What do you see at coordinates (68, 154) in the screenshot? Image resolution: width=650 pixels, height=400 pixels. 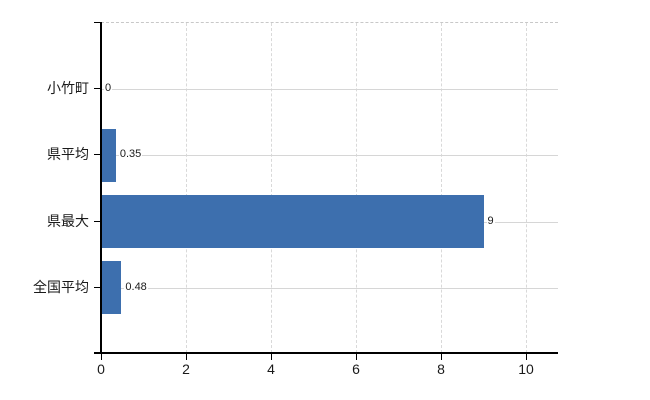 I see `category-label-1: 県平均` at bounding box center [68, 154].